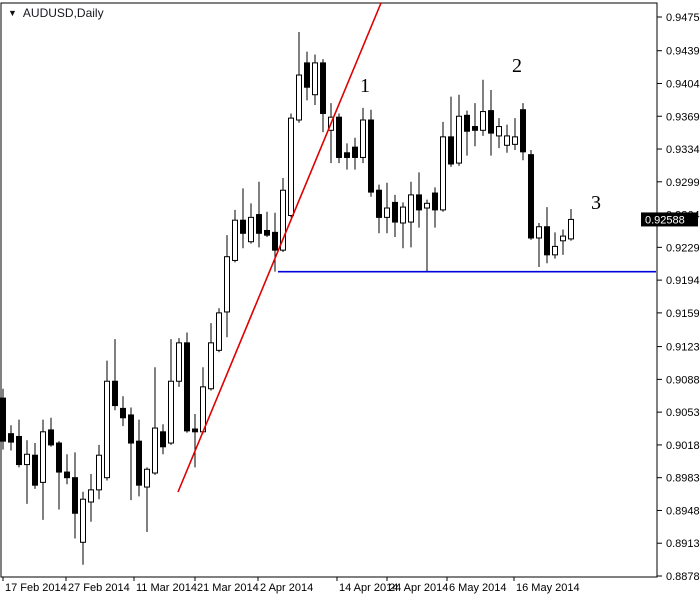  I want to click on x-axis-label: 2 Apr 2014, so click(286, 588).